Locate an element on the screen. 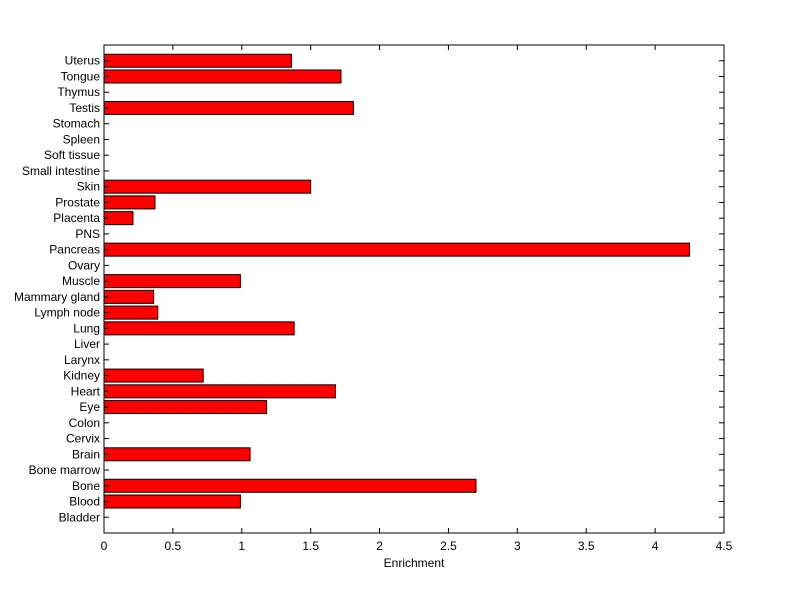  y-tick-label: Bladder is located at coordinates (79, 517).